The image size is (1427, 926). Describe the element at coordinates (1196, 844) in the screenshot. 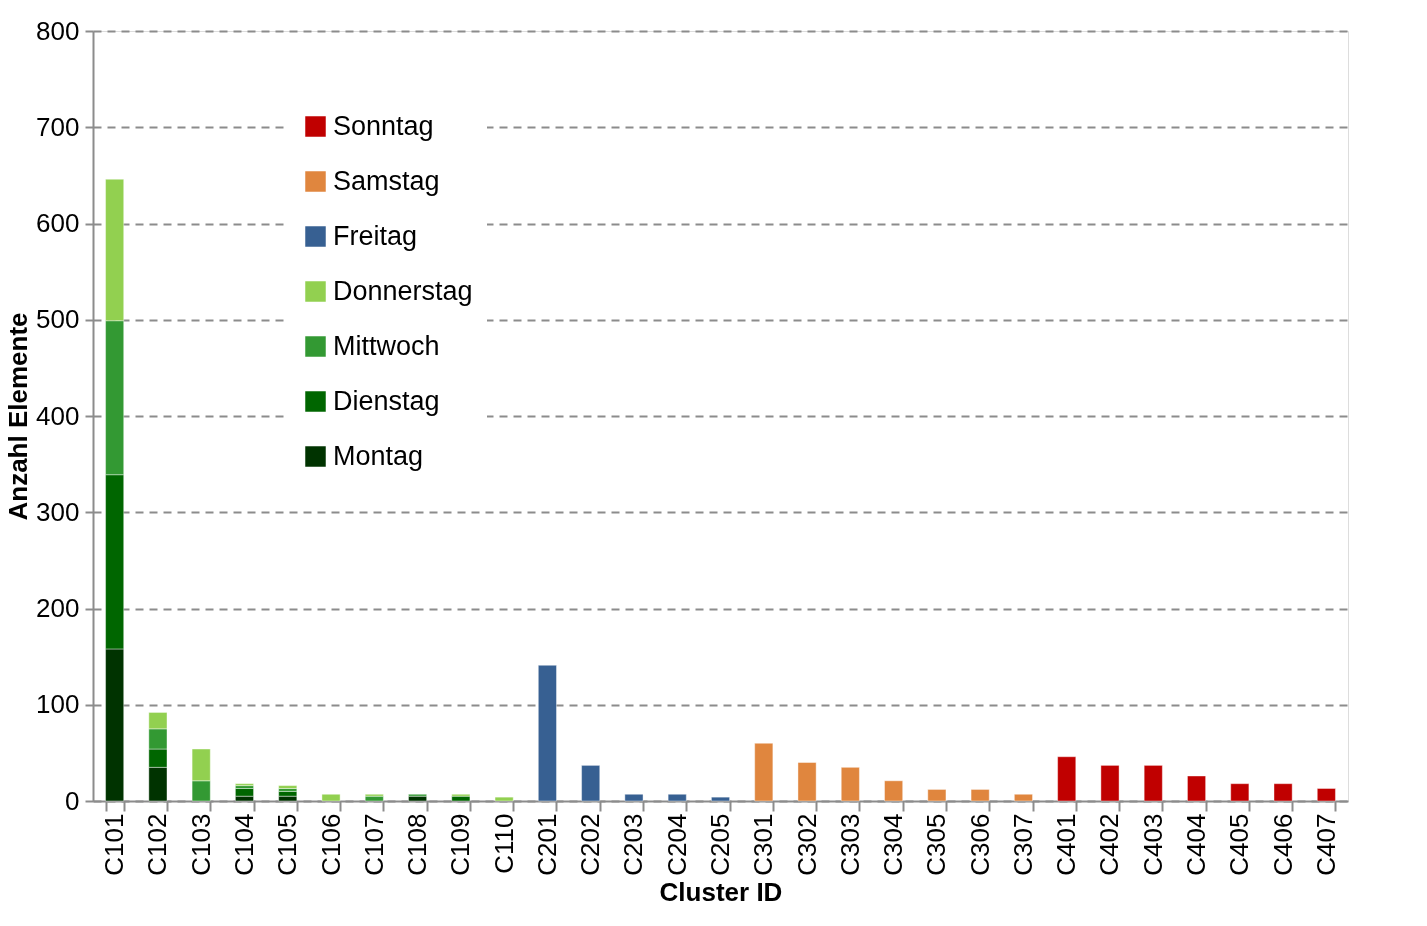

I see `x-tick-label: C404` at that location.